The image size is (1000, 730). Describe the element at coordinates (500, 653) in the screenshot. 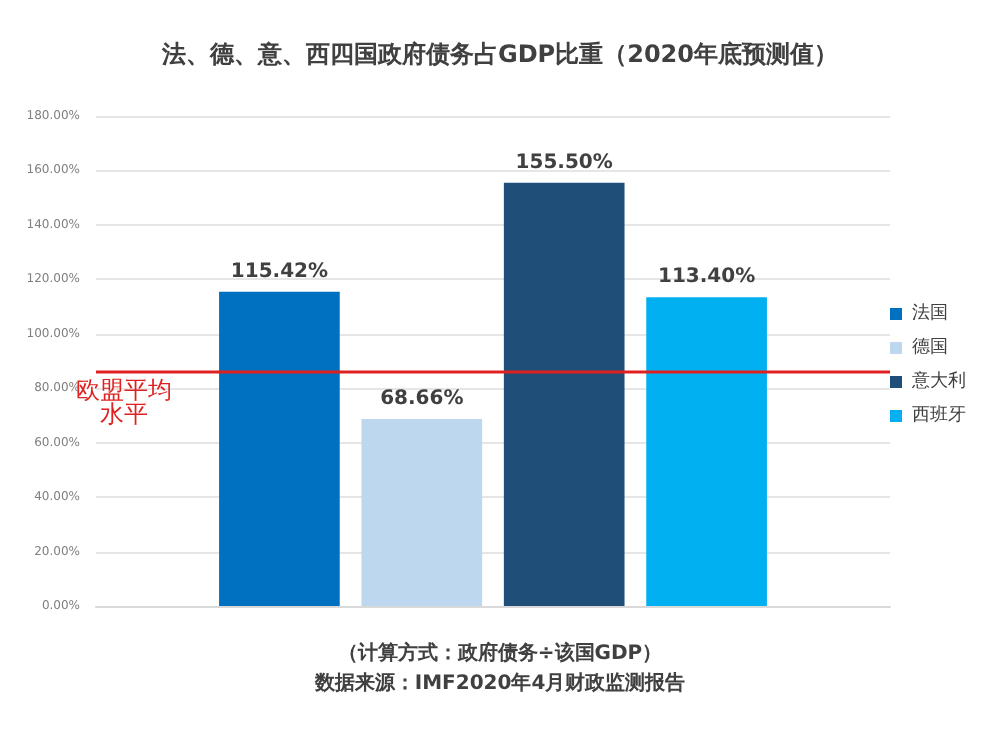

I see `text: （计算方式：政府债务÷该国GDP）` at that location.